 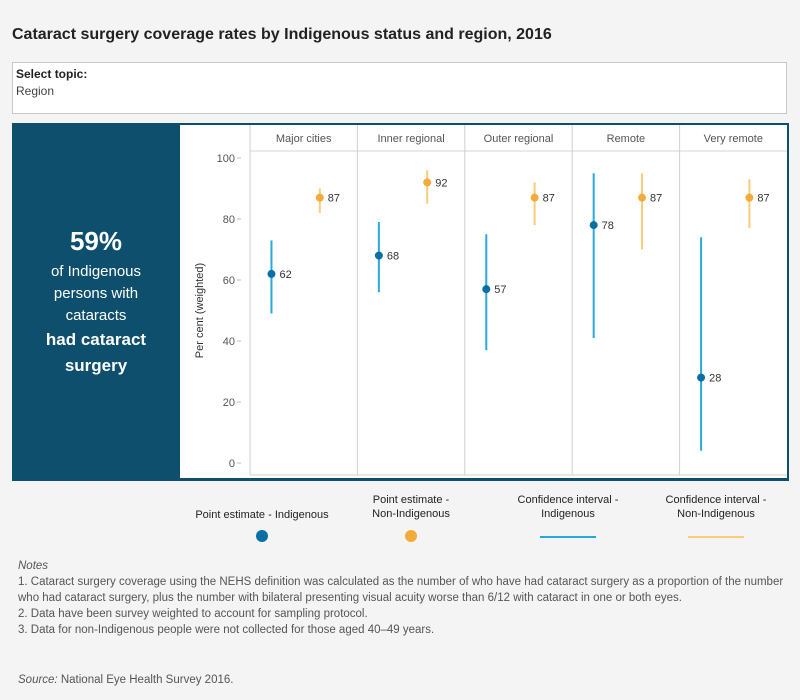 I want to click on data-label: 57, so click(x=500, y=290).